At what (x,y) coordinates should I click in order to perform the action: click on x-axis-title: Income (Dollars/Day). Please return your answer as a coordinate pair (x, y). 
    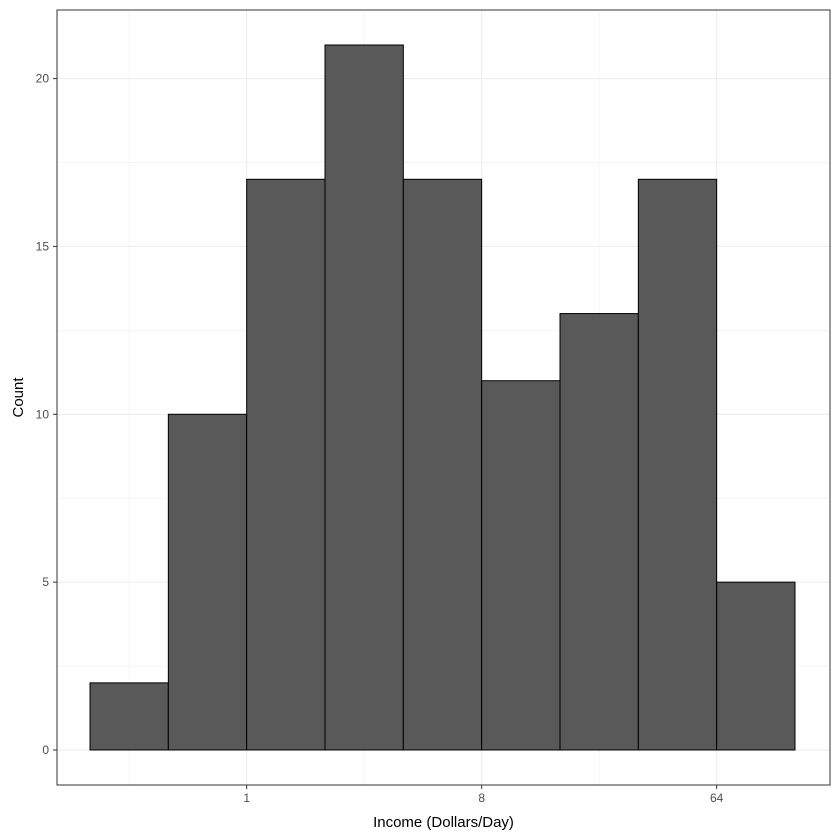
    Looking at the image, I should click on (443, 822).